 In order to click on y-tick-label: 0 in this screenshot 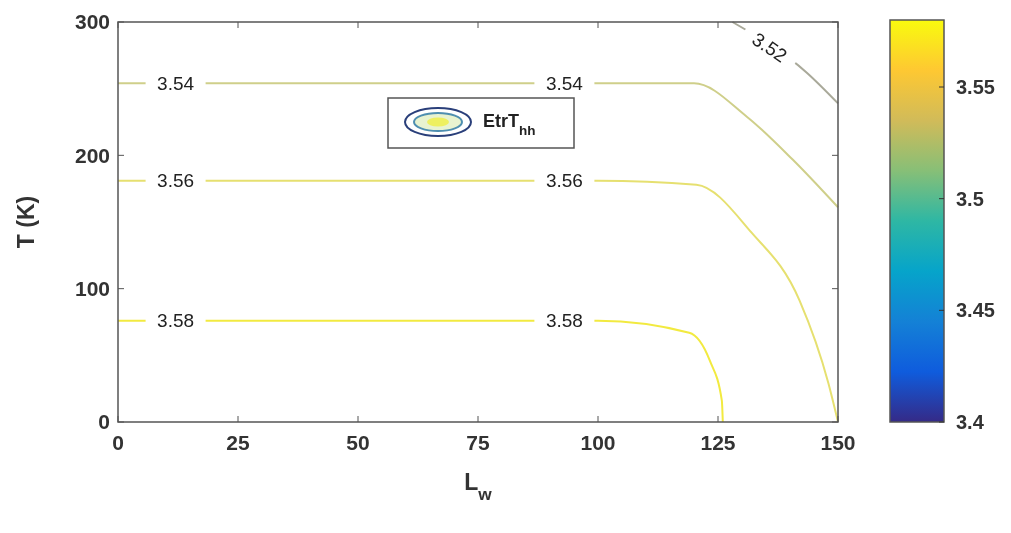, I will do `click(104, 422)`.